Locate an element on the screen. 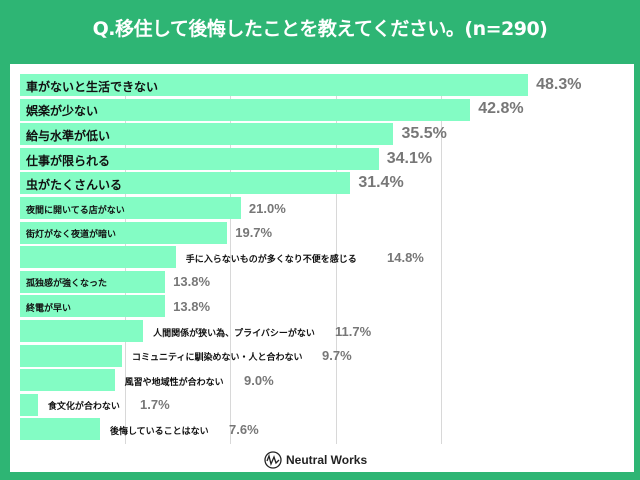 This screenshot has width=640, height=480. category-label: 手に入らないものが多くなり不便を感じる is located at coordinates (271, 259).